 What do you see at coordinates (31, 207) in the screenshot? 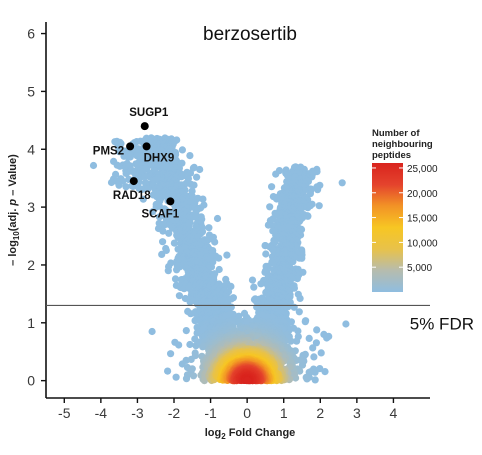
I see `y-tick-label: 3` at bounding box center [31, 207].